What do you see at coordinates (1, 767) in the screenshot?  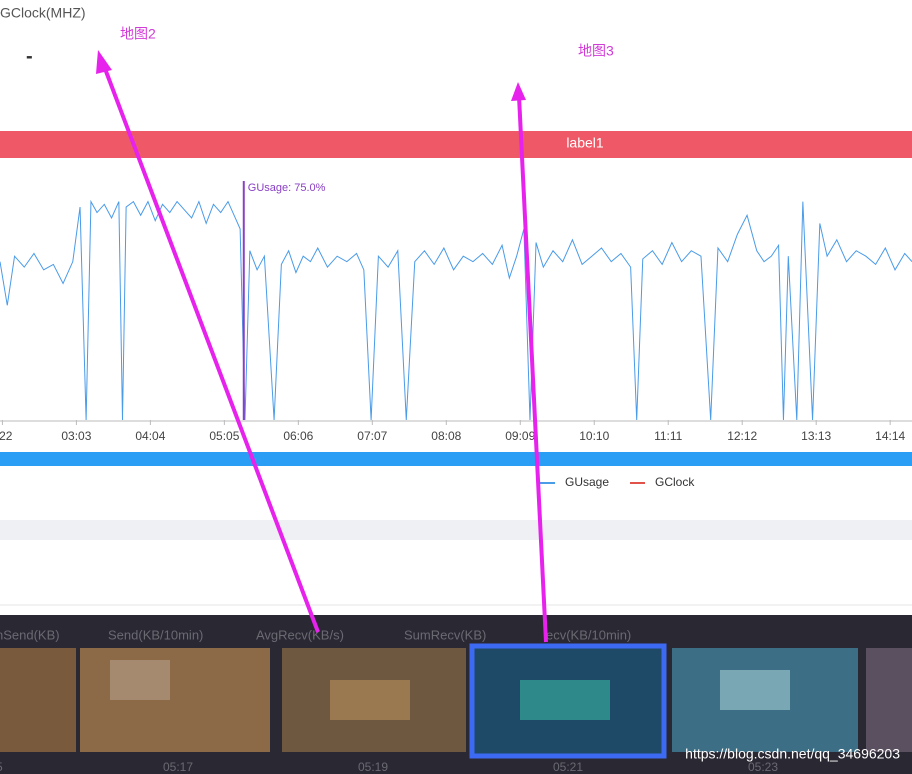 I see `time-label: 5` at bounding box center [1, 767].